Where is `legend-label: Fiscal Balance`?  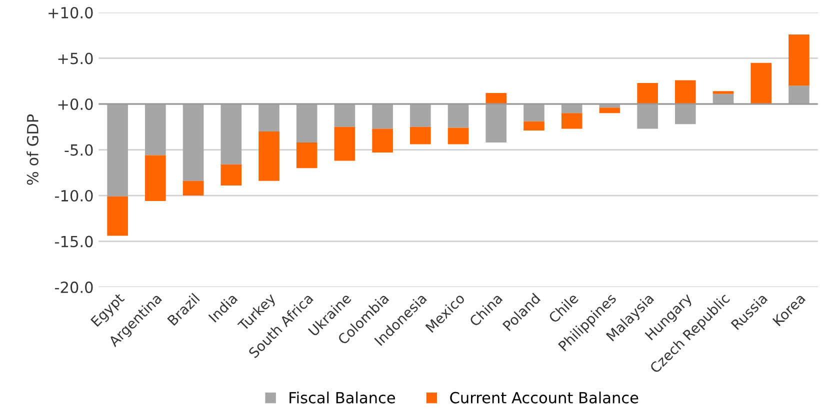
legend-label: Fiscal Balance is located at coordinates (342, 398).